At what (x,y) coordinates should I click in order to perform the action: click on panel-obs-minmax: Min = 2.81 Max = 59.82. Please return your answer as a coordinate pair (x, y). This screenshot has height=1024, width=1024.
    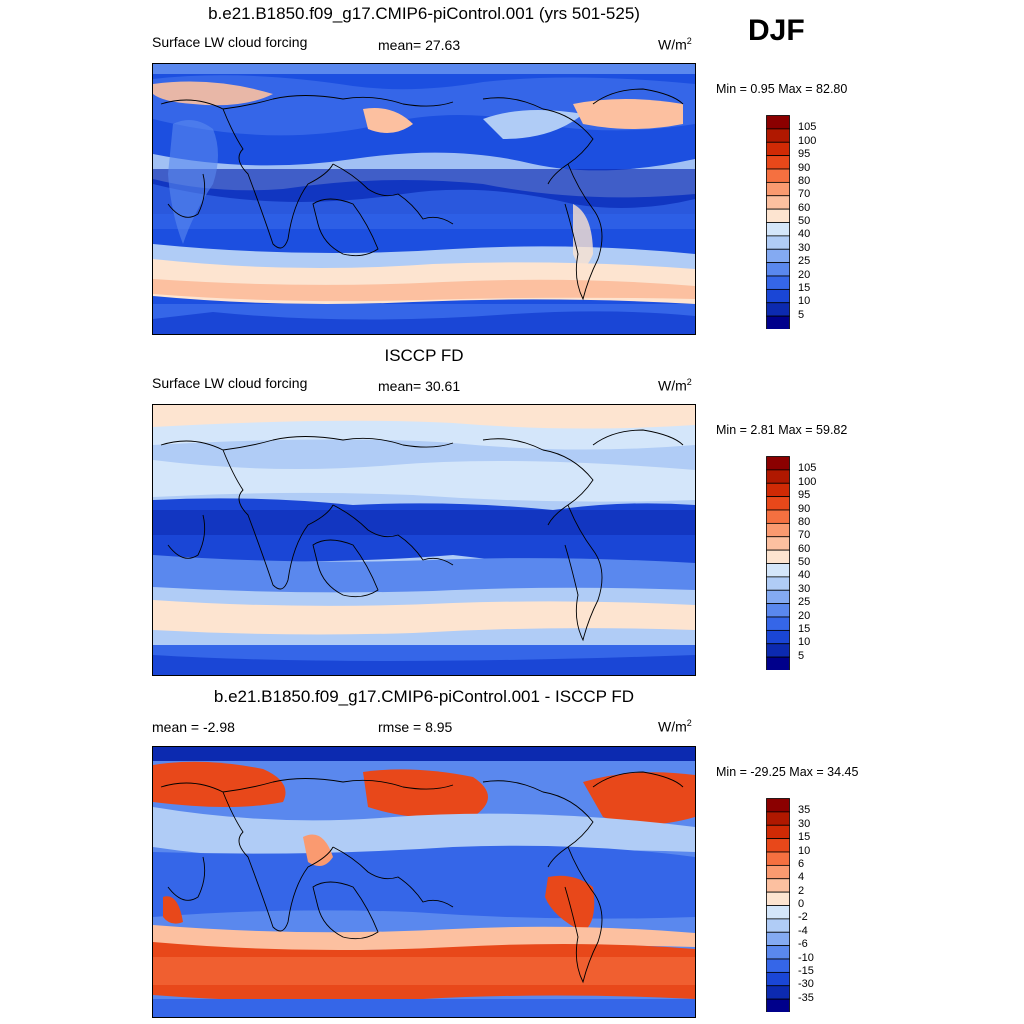
    Looking at the image, I should click on (782, 430).